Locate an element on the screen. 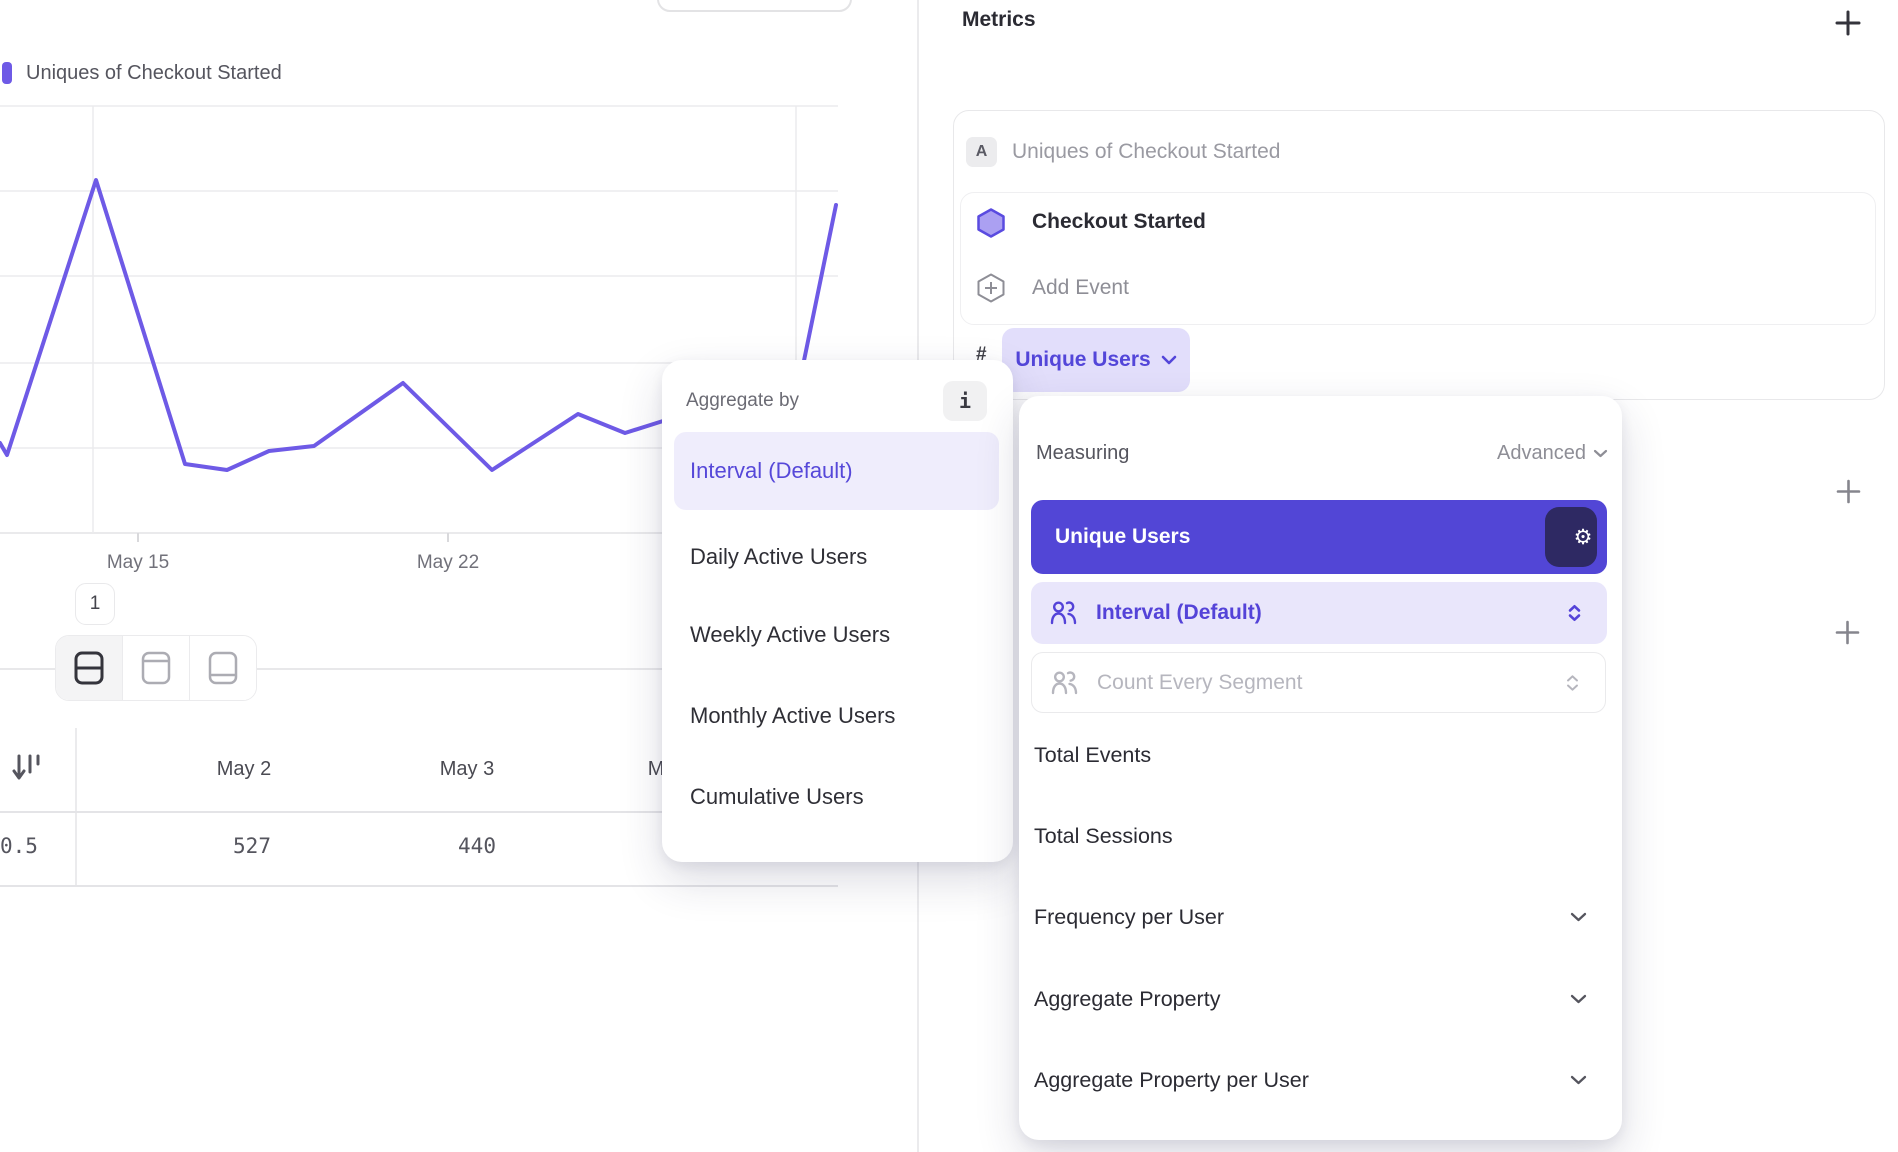  measuring-option-aggregate-property-per-user: Aggregate Property per User is located at coordinates (1319, 1080).